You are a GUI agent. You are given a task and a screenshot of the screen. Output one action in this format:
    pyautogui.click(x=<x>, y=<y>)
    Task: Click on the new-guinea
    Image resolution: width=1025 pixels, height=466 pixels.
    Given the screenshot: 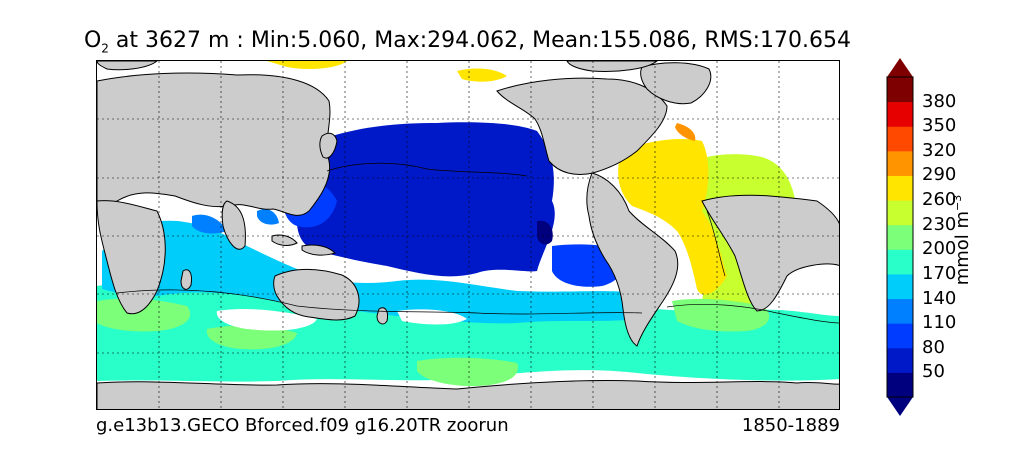 What is the action you would take?
    pyautogui.click(x=318, y=250)
    